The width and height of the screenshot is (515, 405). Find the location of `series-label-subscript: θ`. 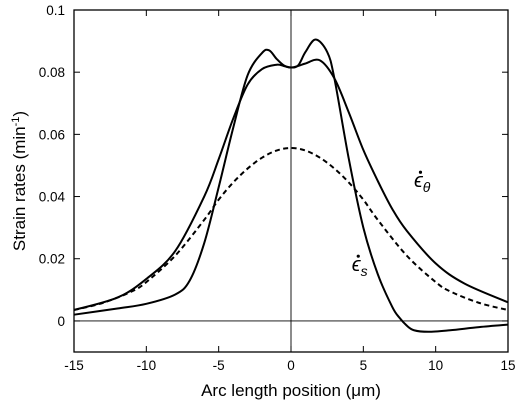

series-label-subscript: θ is located at coordinates (427, 187).